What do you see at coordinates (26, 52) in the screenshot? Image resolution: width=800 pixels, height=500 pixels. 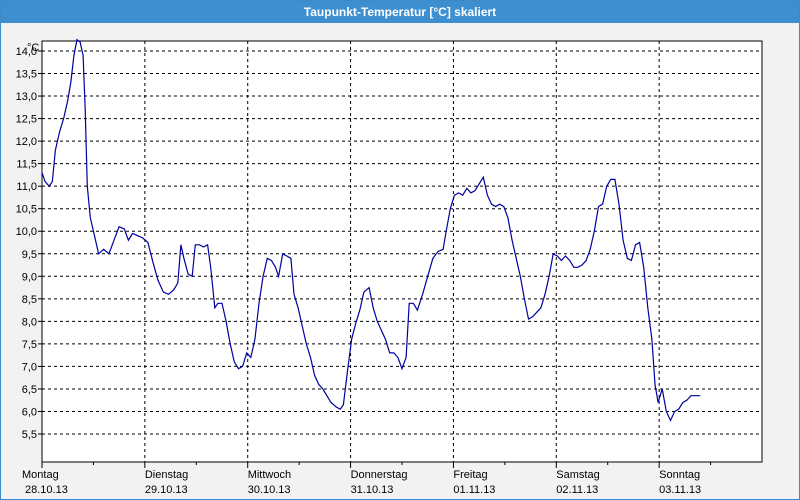 I see `y-tick-label: 14,0` at bounding box center [26, 52].